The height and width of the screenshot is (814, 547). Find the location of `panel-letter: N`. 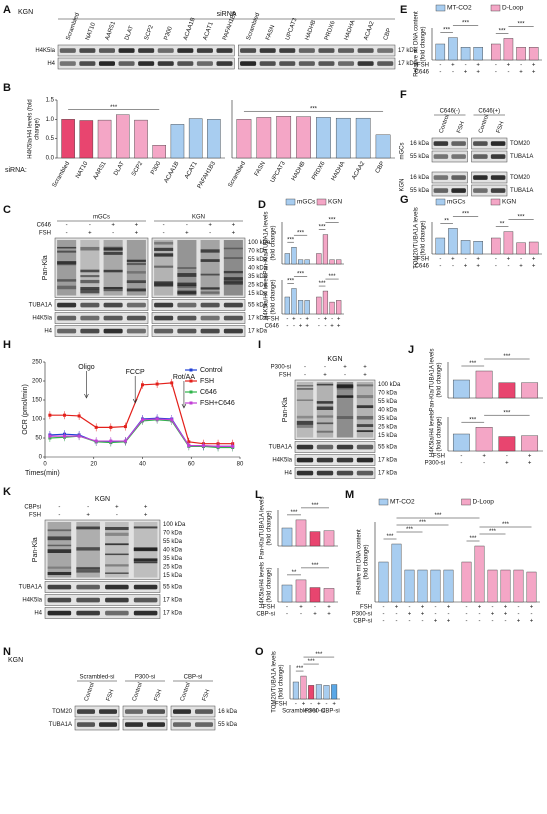

panel-letter: N is located at coordinates (7, 652).